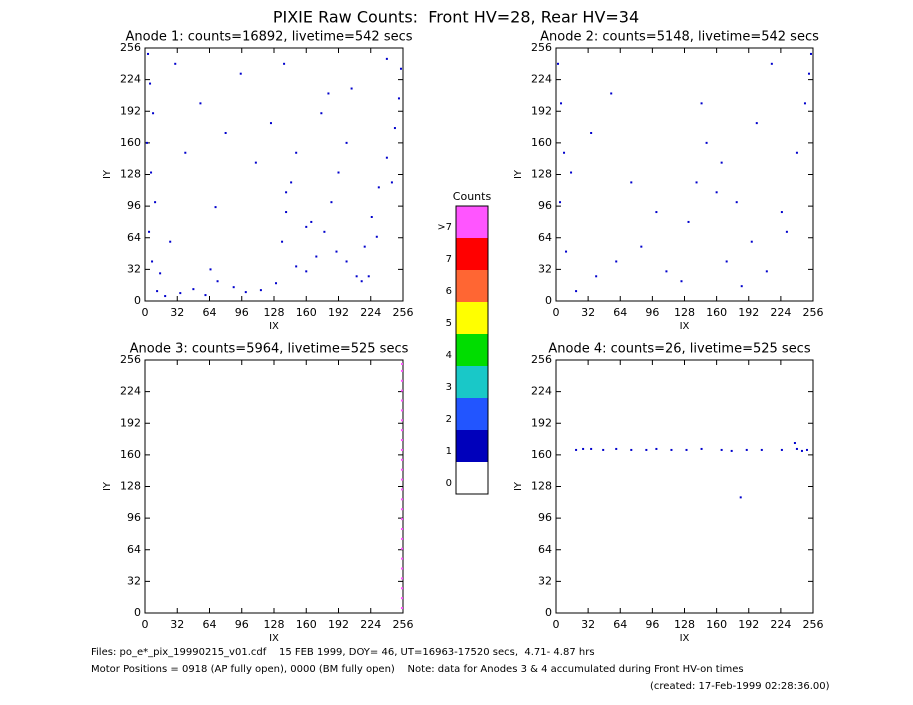 The width and height of the screenshot is (913, 705). What do you see at coordinates (588, 624) in the screenshot?
I see `x-tick-label: 32` at bounding box center [588, 624].